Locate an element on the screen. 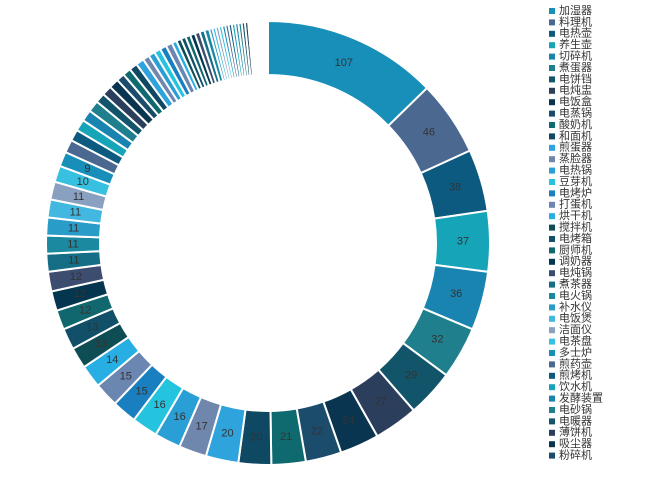  legend-label: 电烤箱 is located at coordinates (575, 238).